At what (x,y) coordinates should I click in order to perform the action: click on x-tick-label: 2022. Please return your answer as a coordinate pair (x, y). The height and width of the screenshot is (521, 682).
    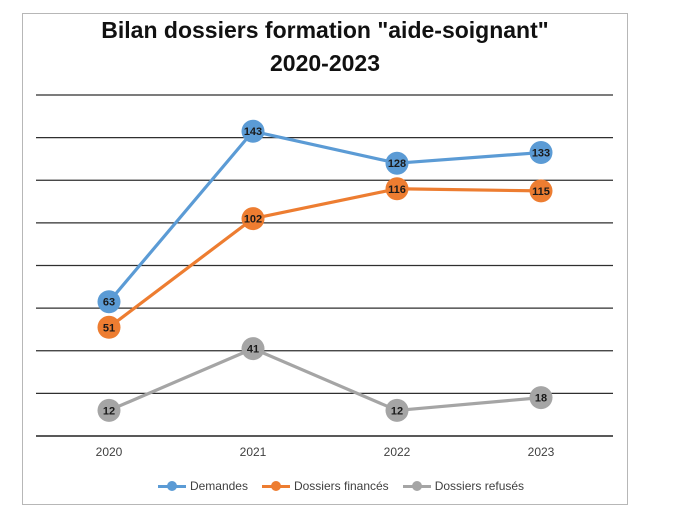
    Looking at the image, I should click on (397, 452).